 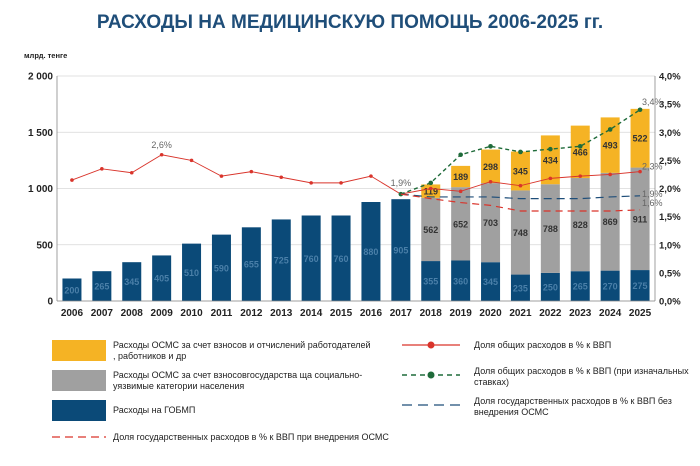 I want to click on x-tick-label: 2011, so click(x=222, y=313).